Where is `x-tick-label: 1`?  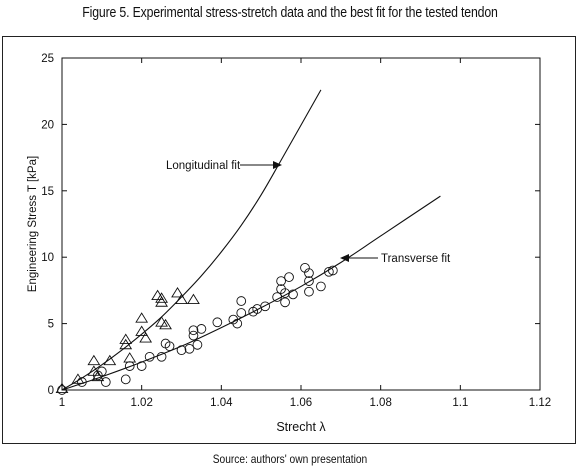
x-tick-label: 1 is located at coordinates (62, 403).